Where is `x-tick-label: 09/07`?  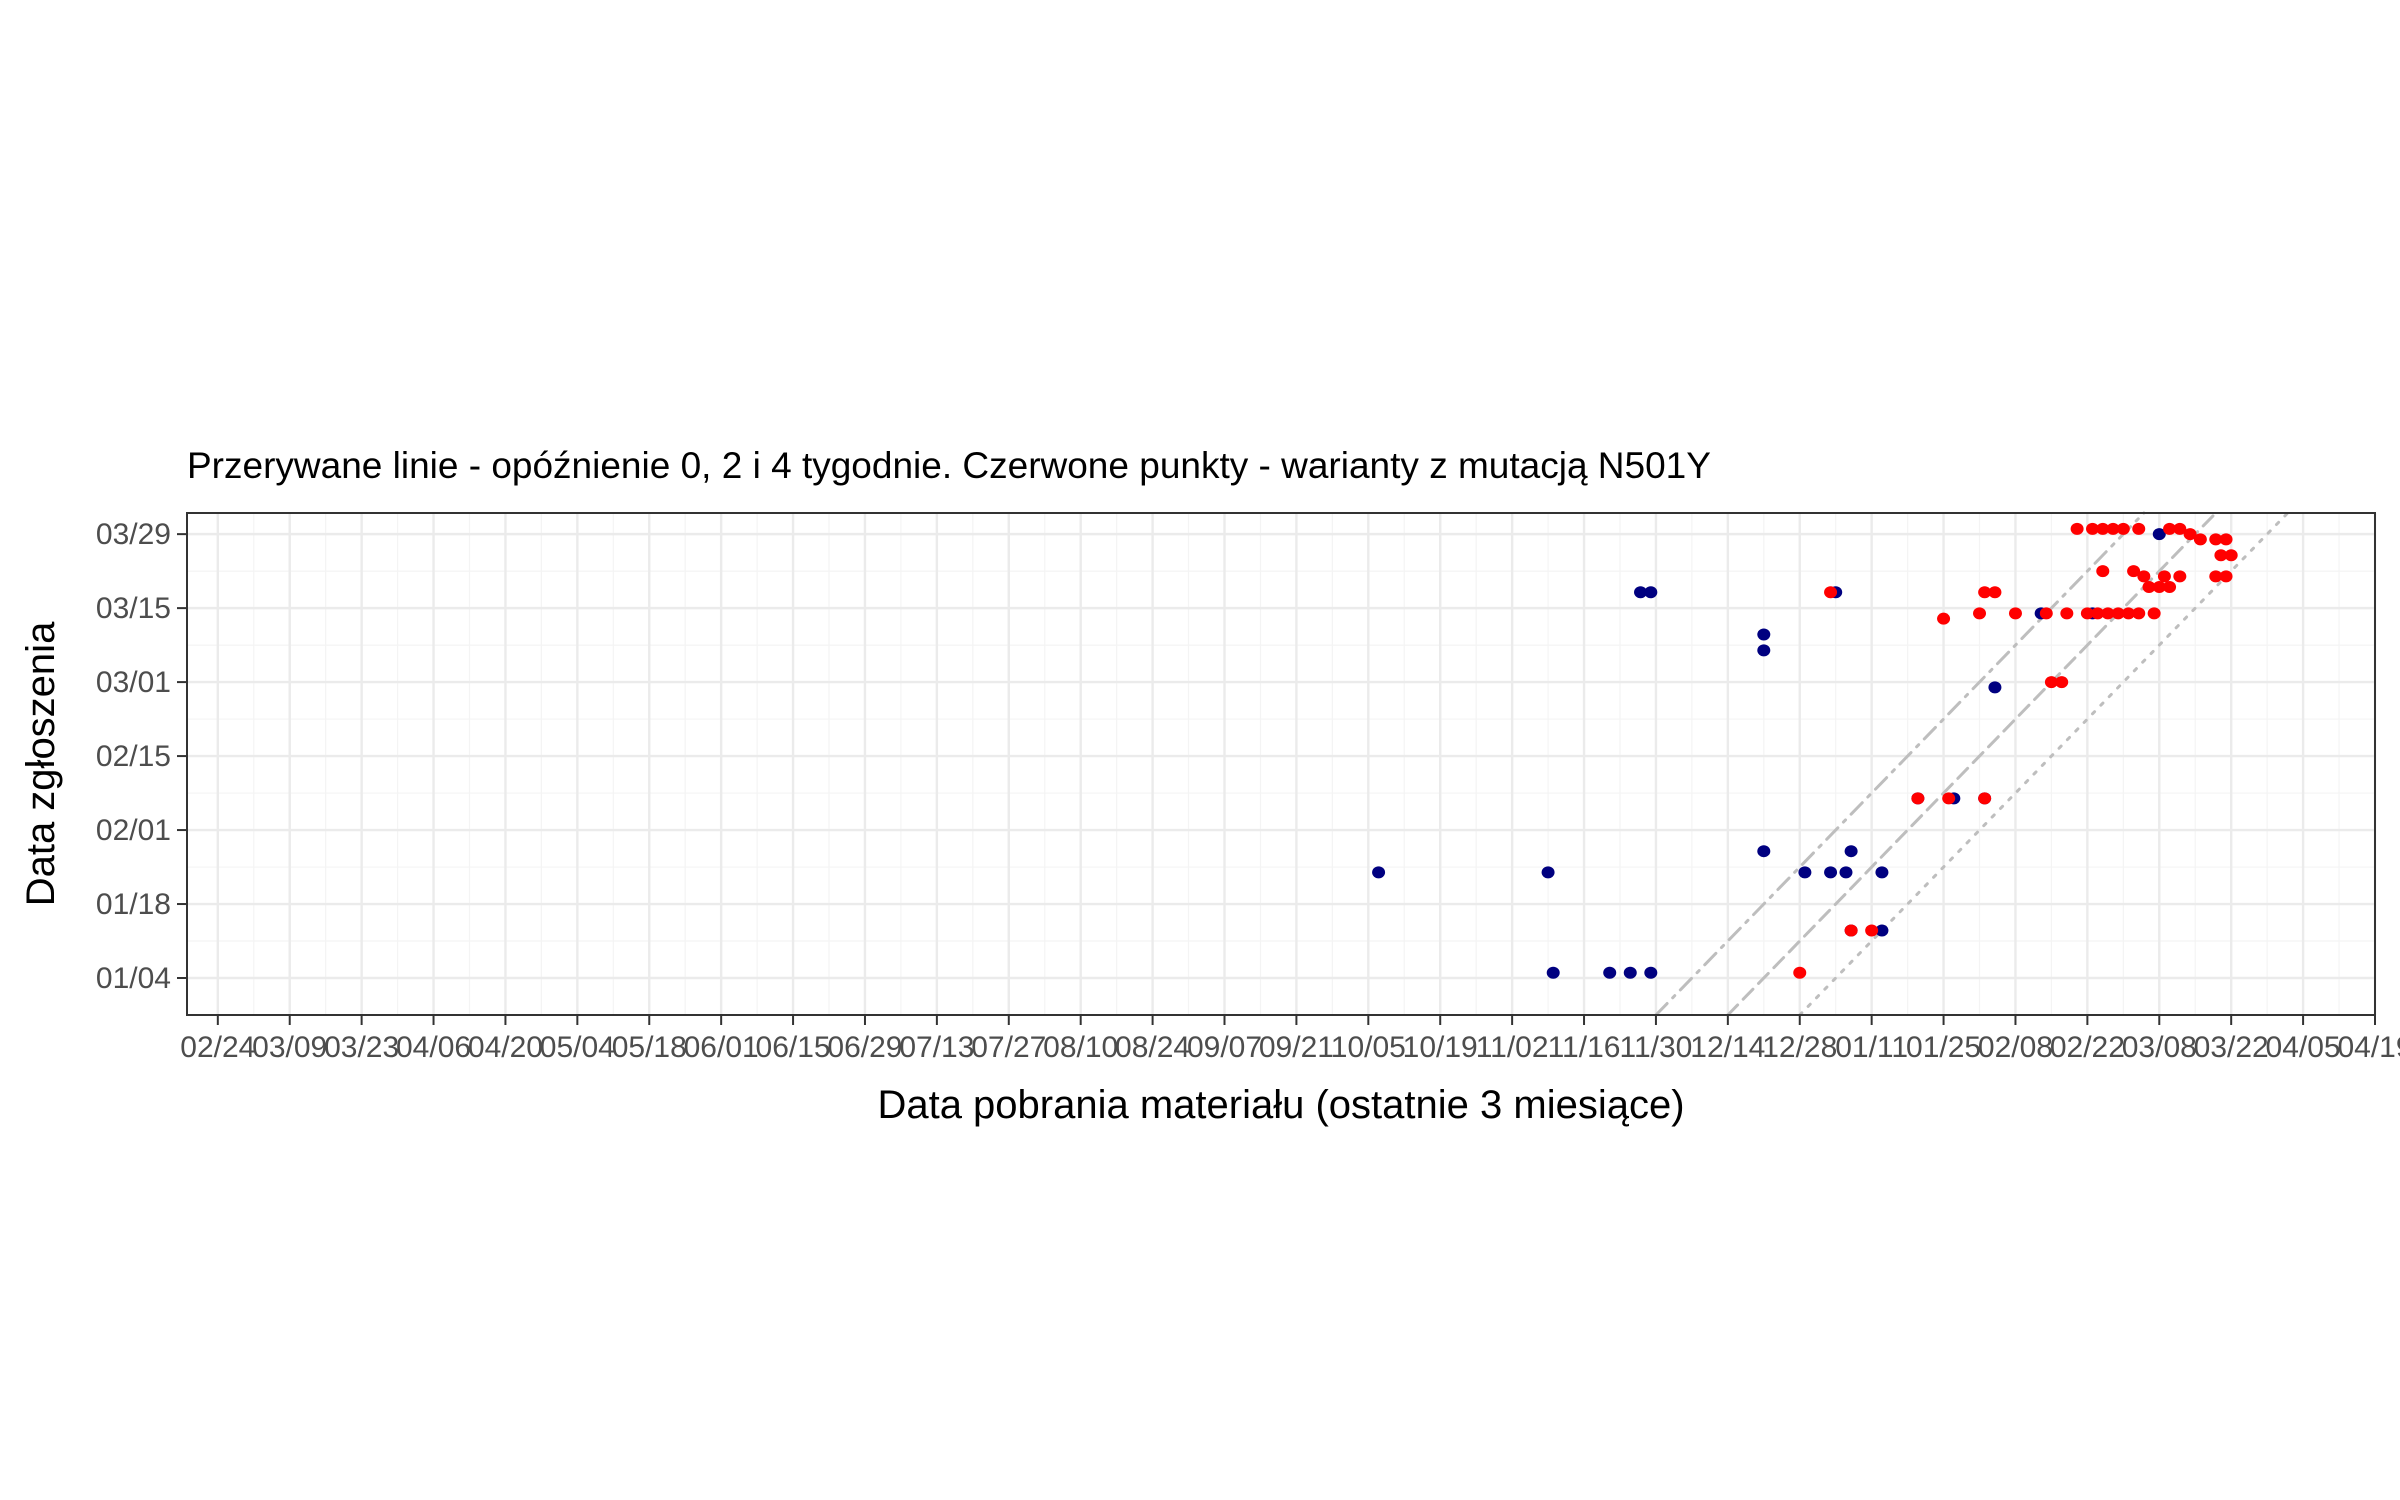 x-tick-label: 09/07 is located at coordinates (1224, 1047).